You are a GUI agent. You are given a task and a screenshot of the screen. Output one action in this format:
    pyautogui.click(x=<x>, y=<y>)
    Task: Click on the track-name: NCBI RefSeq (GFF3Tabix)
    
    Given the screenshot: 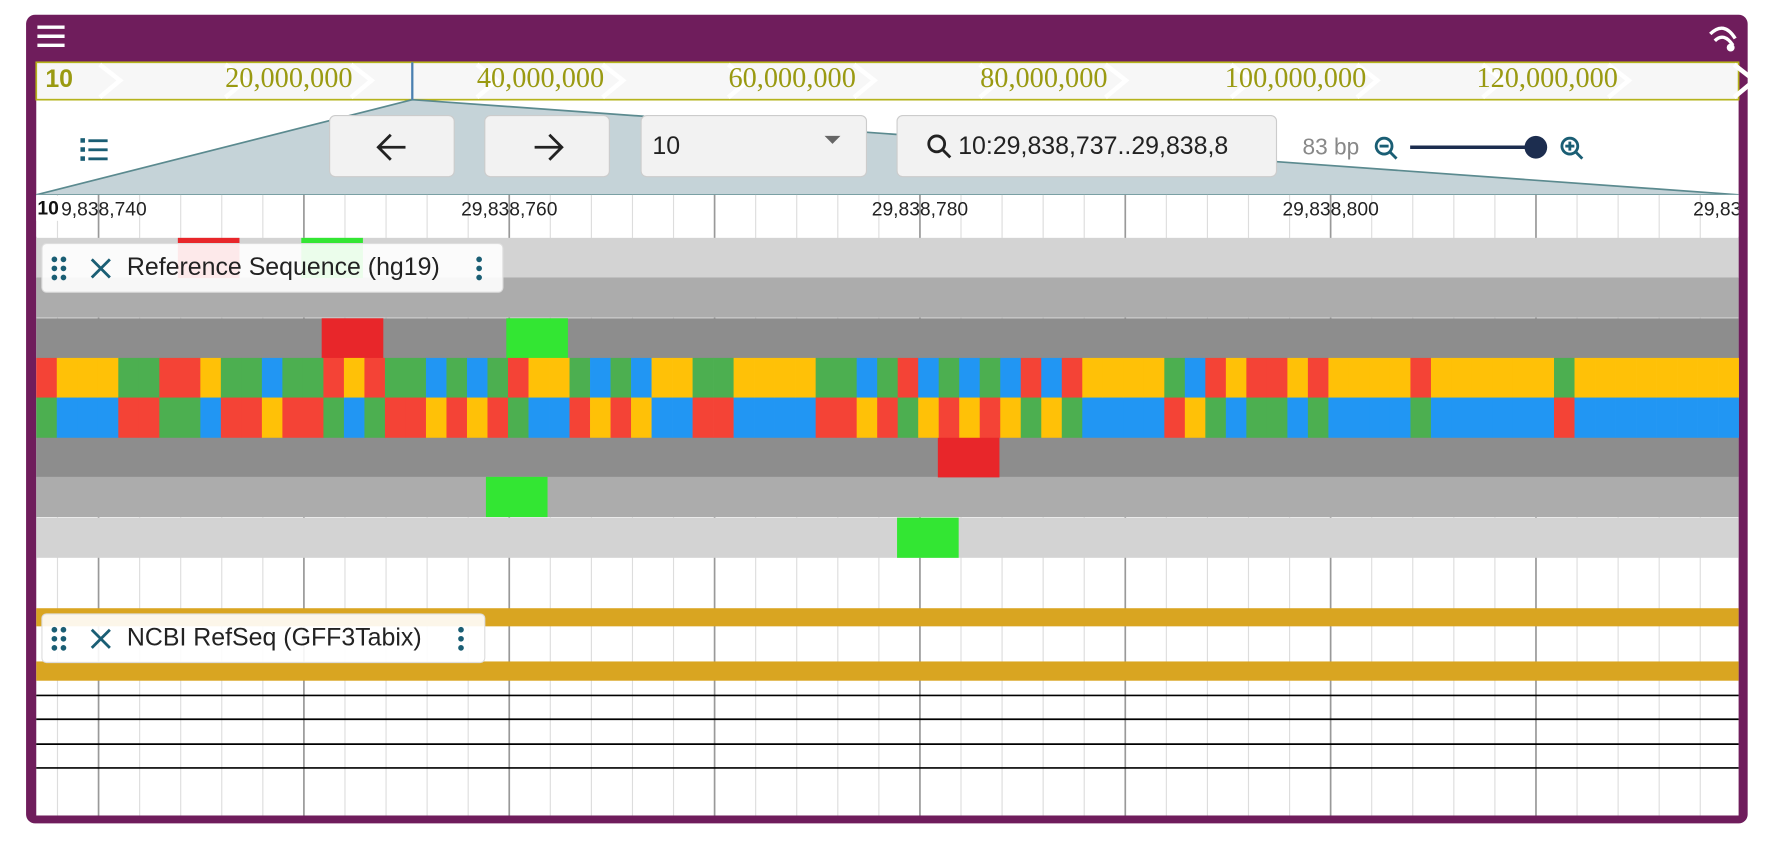 What is the action you would take?
    pyautogui.click(x=274, y=637)
    